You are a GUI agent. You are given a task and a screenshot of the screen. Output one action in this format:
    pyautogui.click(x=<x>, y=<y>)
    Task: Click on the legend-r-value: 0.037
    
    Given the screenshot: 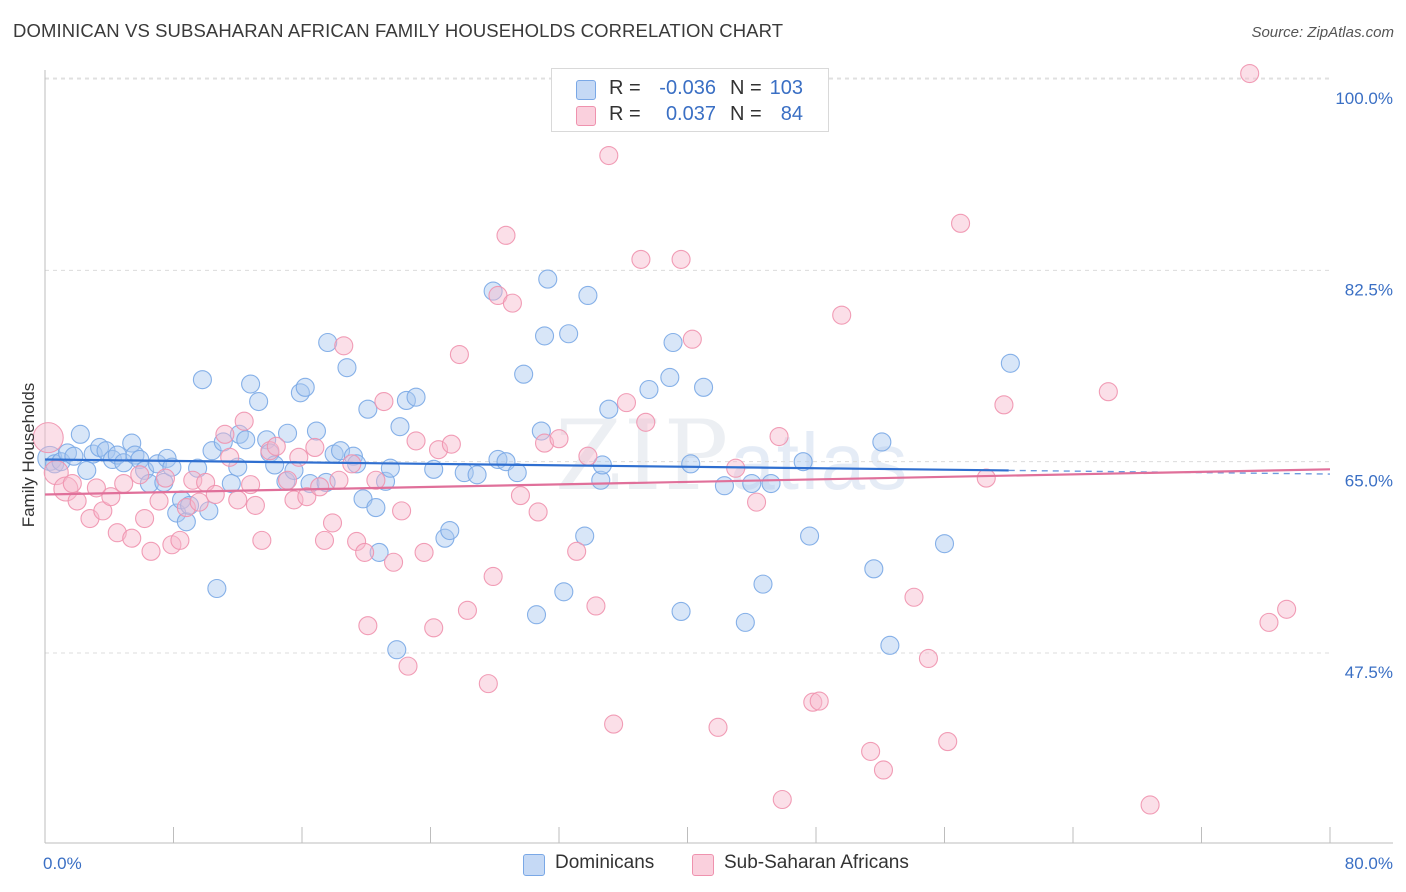 What is the action you would take?
    pyautogui.click(x=690, y=114)
    